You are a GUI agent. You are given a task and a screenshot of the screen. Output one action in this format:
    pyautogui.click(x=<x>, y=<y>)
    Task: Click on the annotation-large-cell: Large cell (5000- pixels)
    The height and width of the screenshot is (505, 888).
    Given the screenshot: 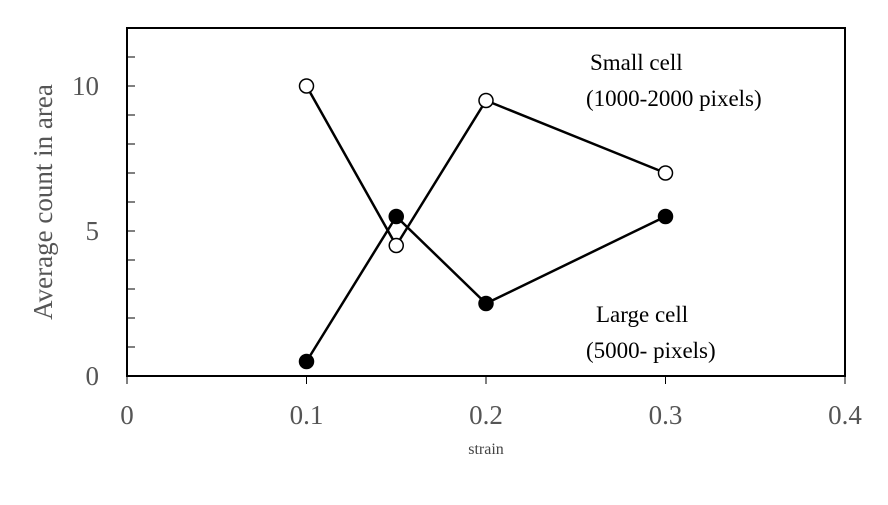 What is the action you would take?
    pyautogui.click(x=651, y=332)
    